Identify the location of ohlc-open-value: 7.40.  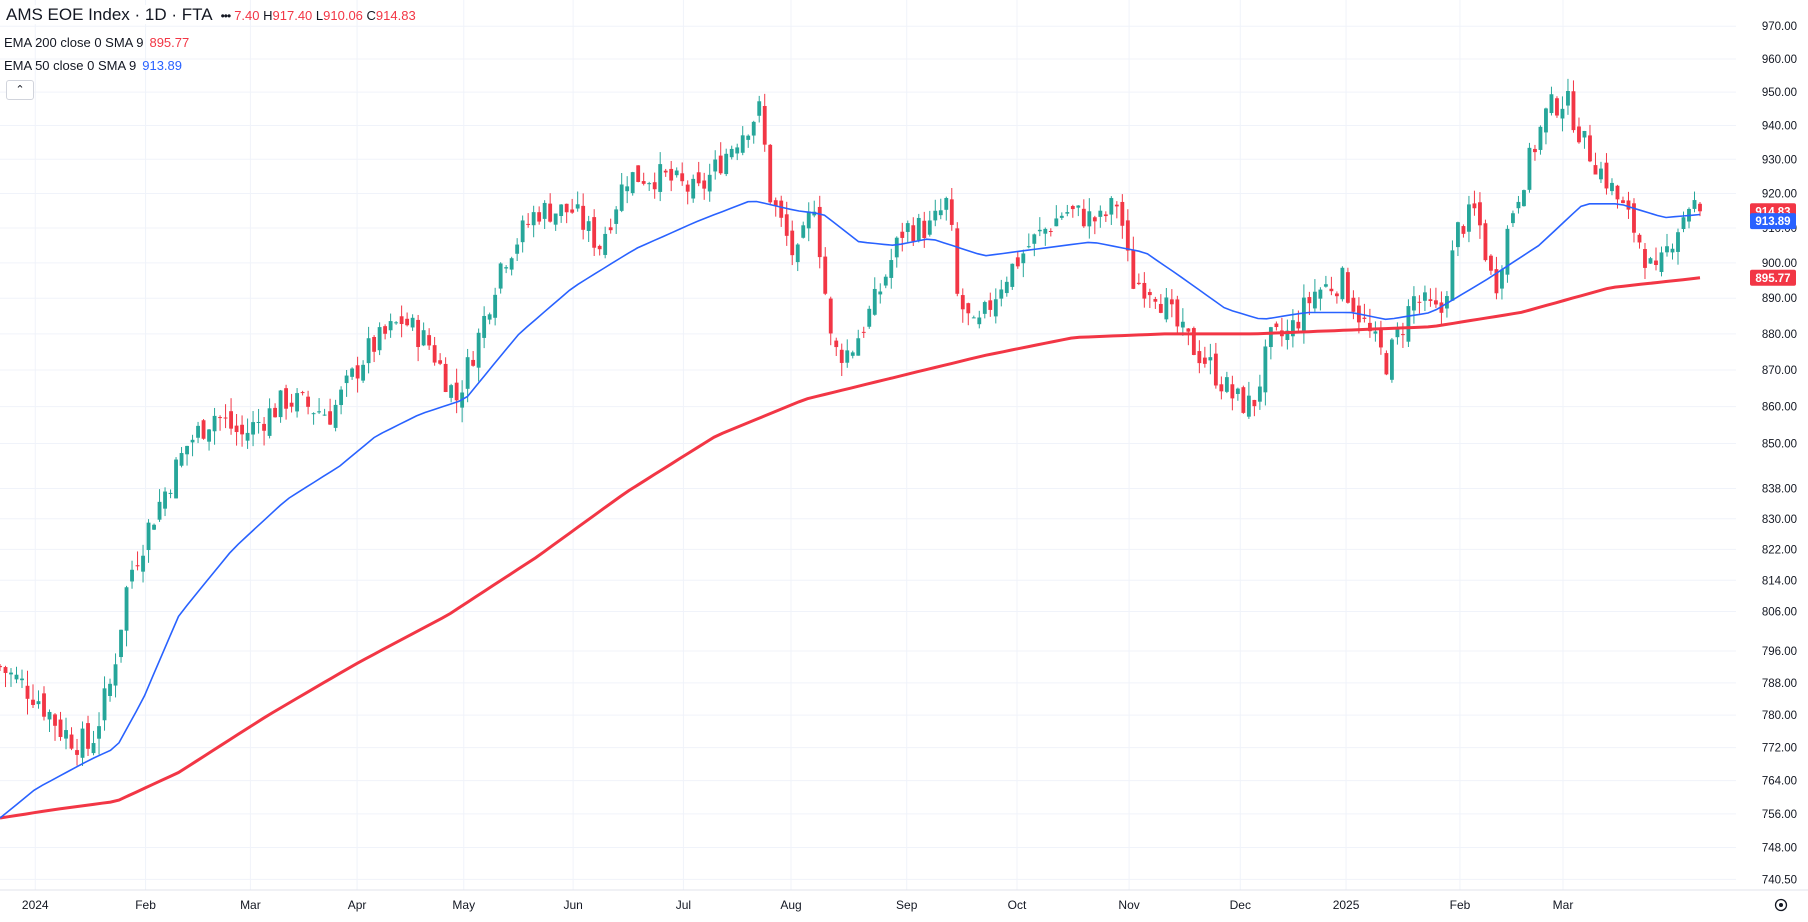
(247, 15).